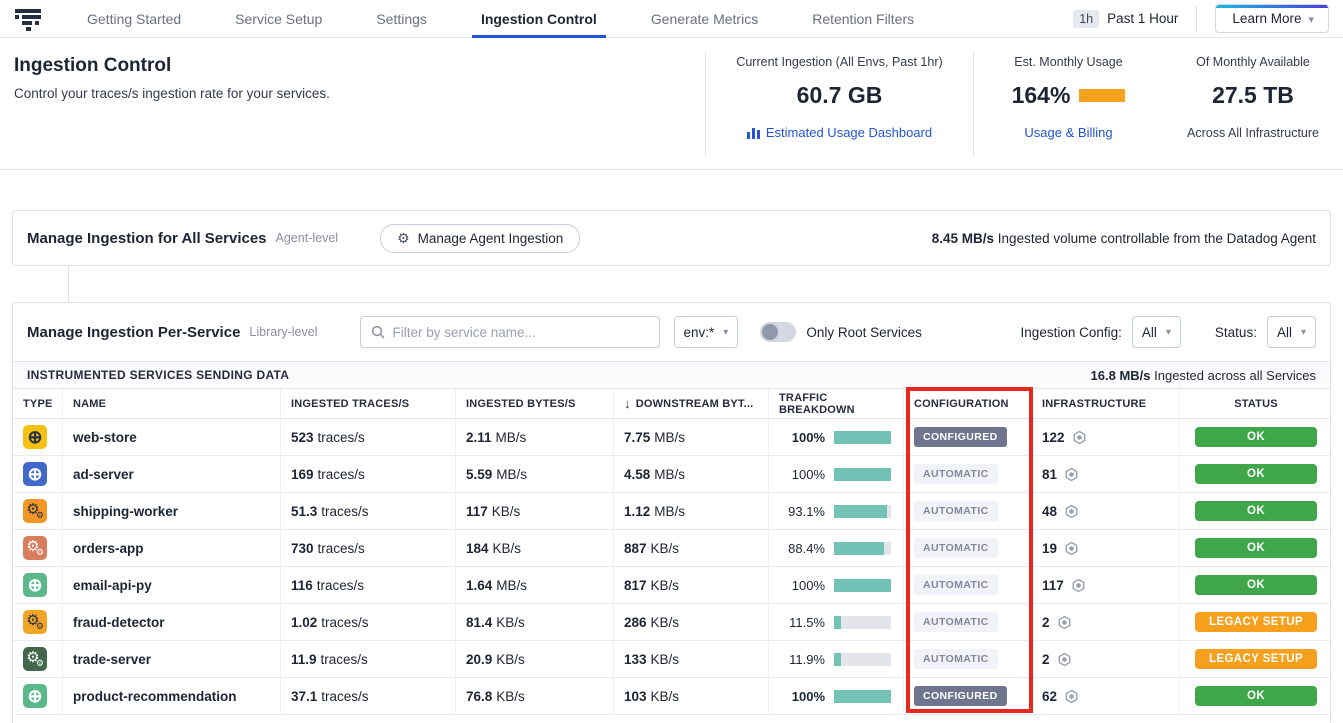  What do you see at coordinates (172, 548) in the screenshot?
I see `service-name: orders-app` at bounding box center [172, 548].